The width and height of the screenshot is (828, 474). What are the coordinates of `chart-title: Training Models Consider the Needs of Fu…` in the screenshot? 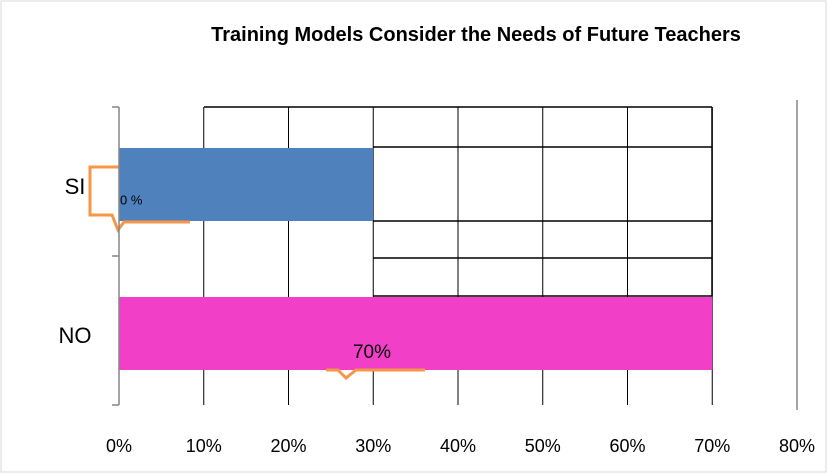 It's located at (476, 35).